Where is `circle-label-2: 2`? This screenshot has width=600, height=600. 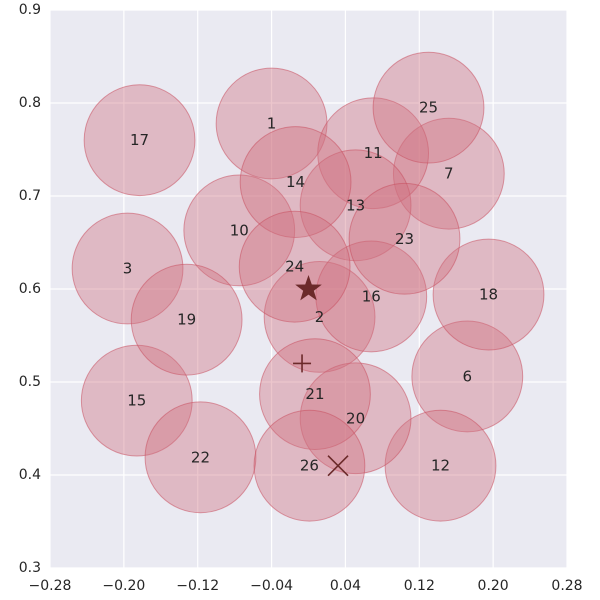 circle-label-2: 2 is located at coordinates (320, 317).